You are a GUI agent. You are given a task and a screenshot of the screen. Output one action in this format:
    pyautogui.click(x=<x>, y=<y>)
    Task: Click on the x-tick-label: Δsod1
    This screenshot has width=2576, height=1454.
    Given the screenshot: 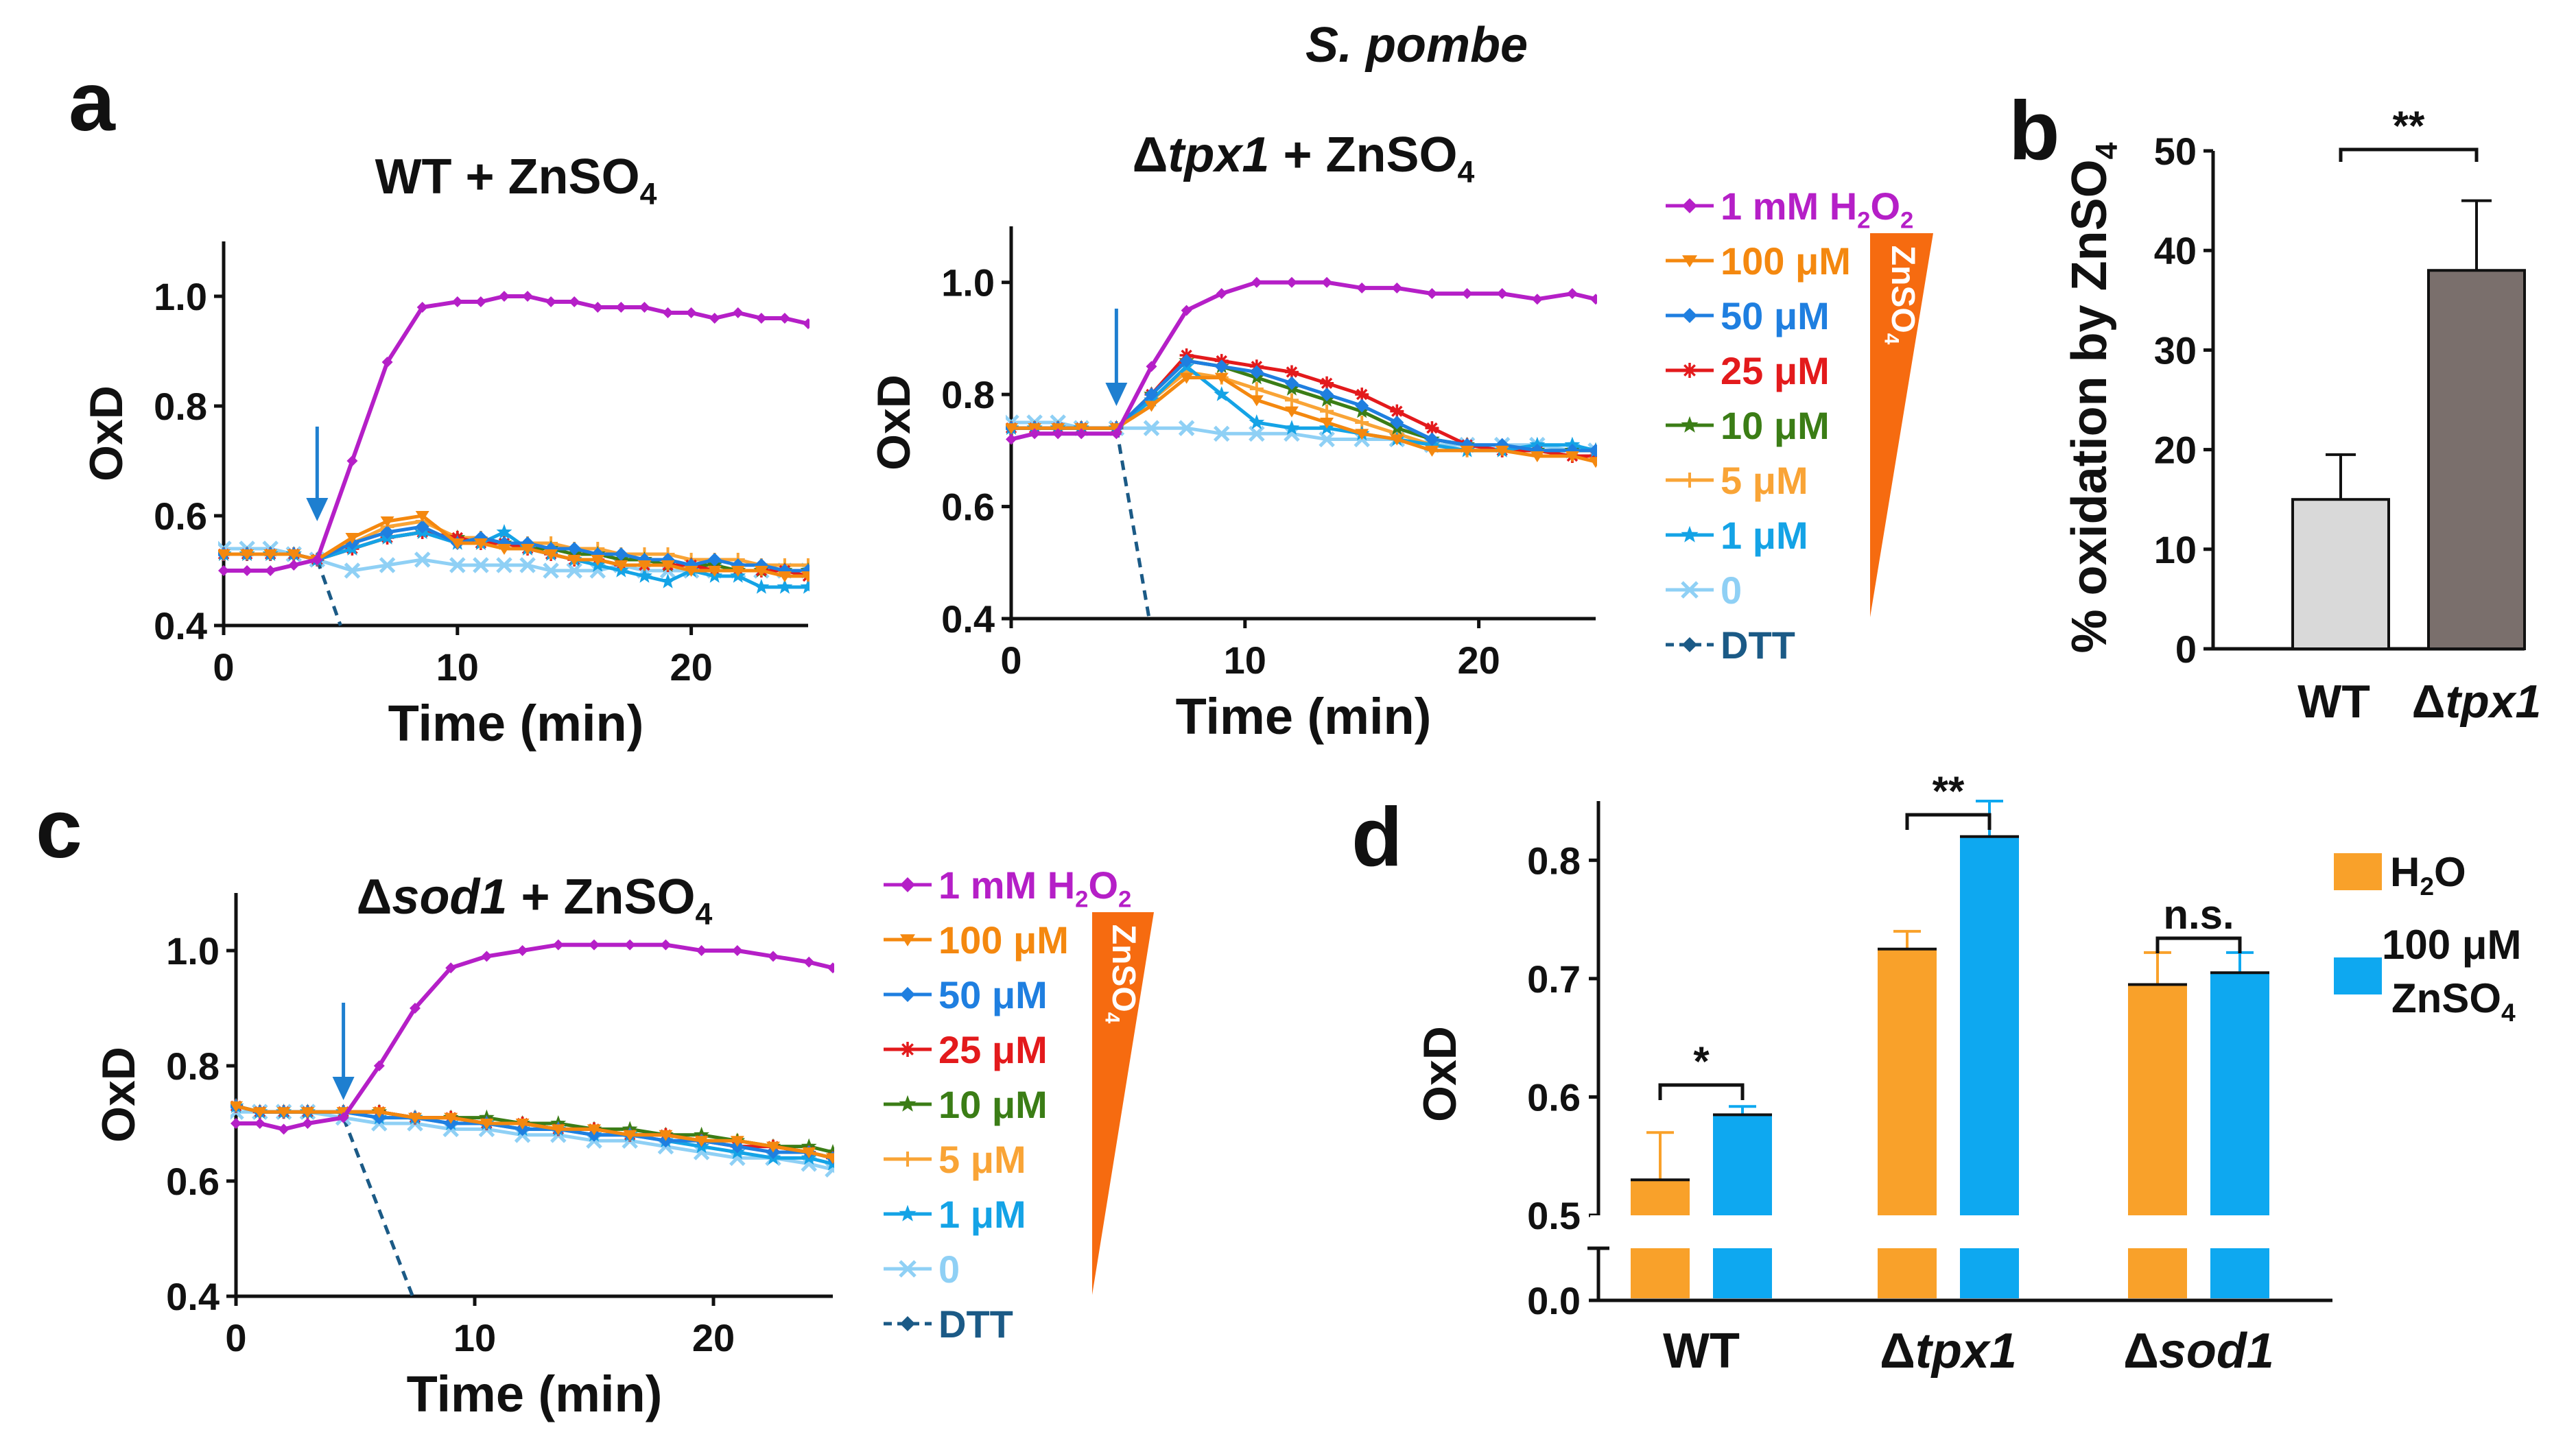 What is the action you would take?
    pyautogui.click(x=2198, y=1351)
    